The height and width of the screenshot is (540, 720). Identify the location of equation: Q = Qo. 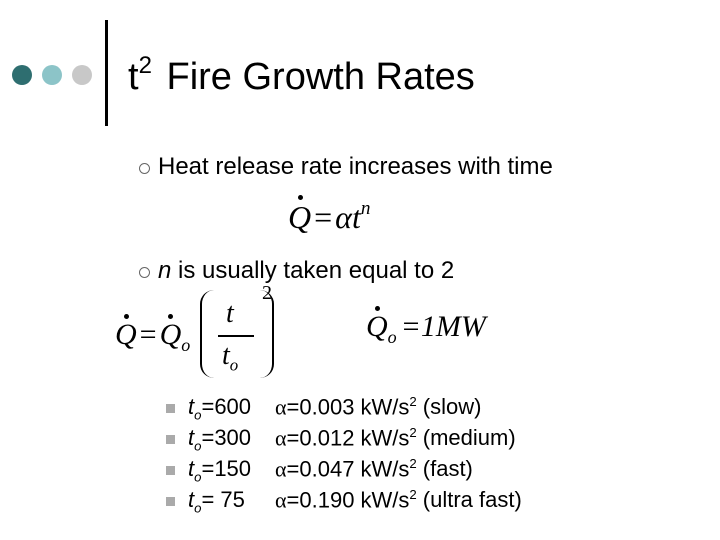
(153, 335).